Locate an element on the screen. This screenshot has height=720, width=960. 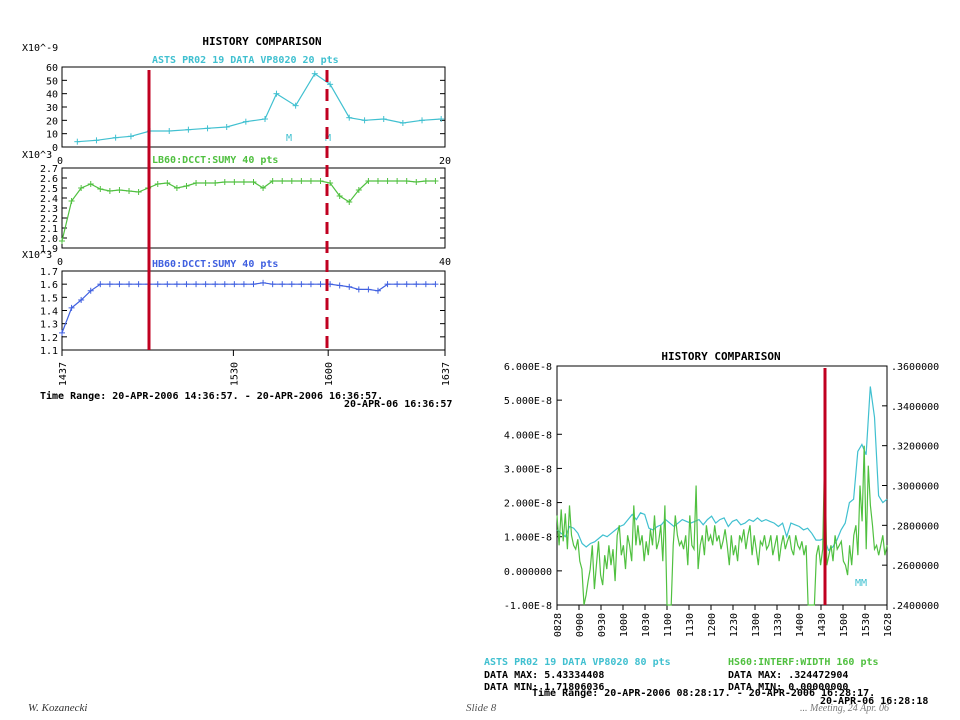
lower-right-ytick-label: .2400000 is located at coordinates (915, 606).